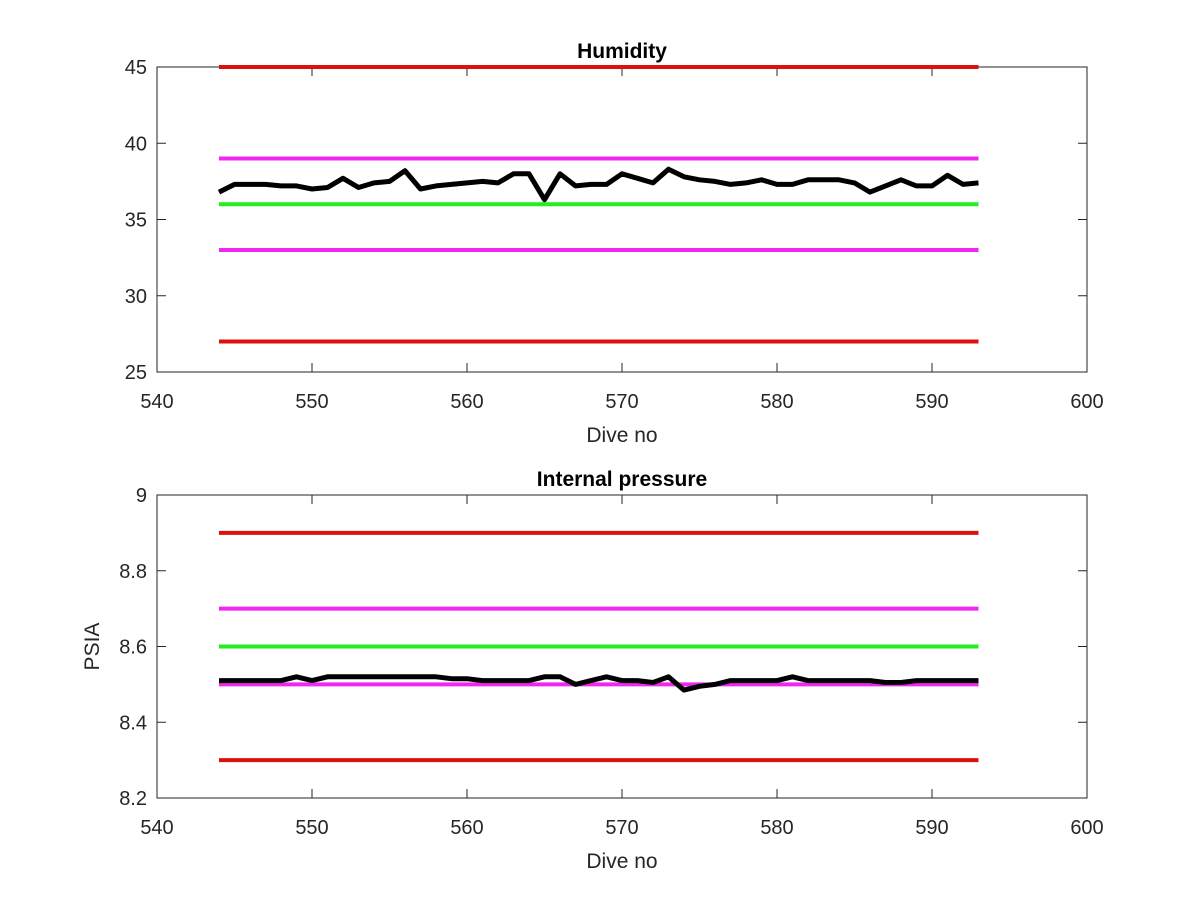  I want to click on y-tick-label: 8.2, so click(133, 799).